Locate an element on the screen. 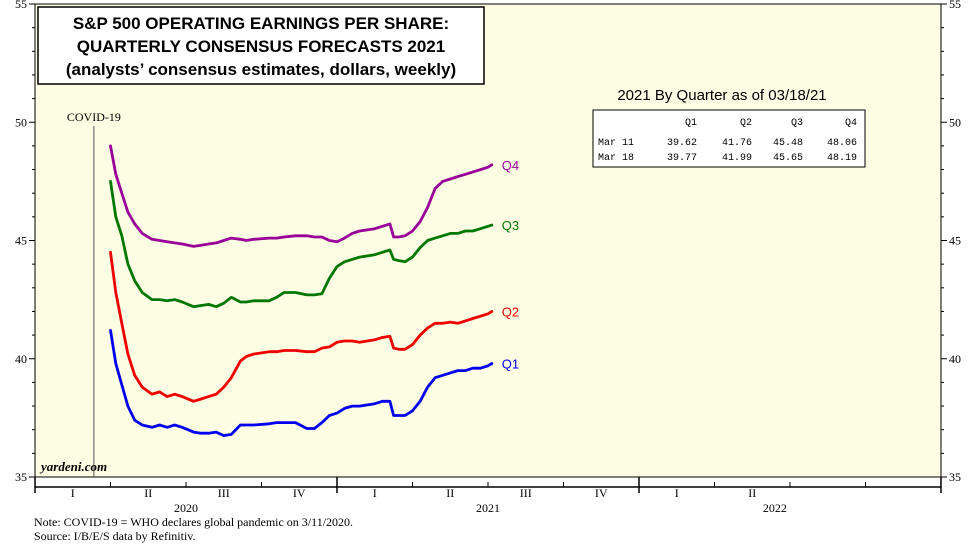 This screenshot has height=548, width=980. chart-title-line-2: QUARTERLY CONSENSUS FORECASTS 2021 is located at coordinates (261, 46).